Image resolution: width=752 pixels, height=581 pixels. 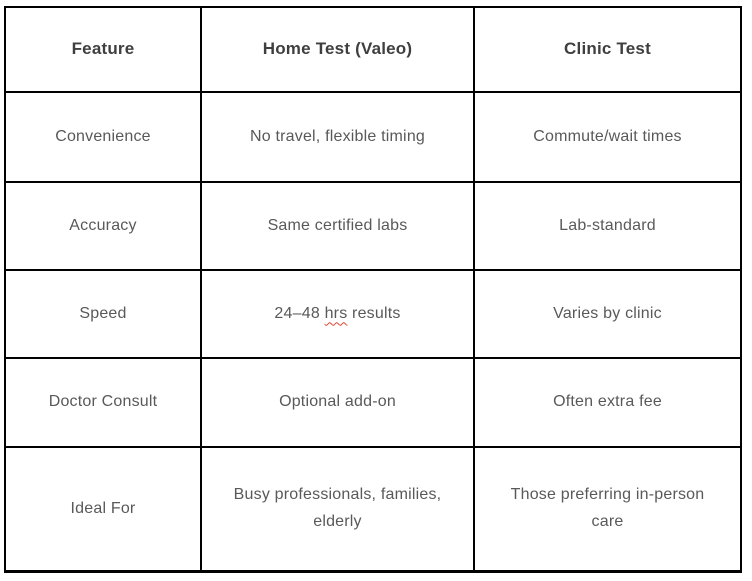 I want to click on row-speed-clinic: Varies by clinic, so click(x=607, y=315).